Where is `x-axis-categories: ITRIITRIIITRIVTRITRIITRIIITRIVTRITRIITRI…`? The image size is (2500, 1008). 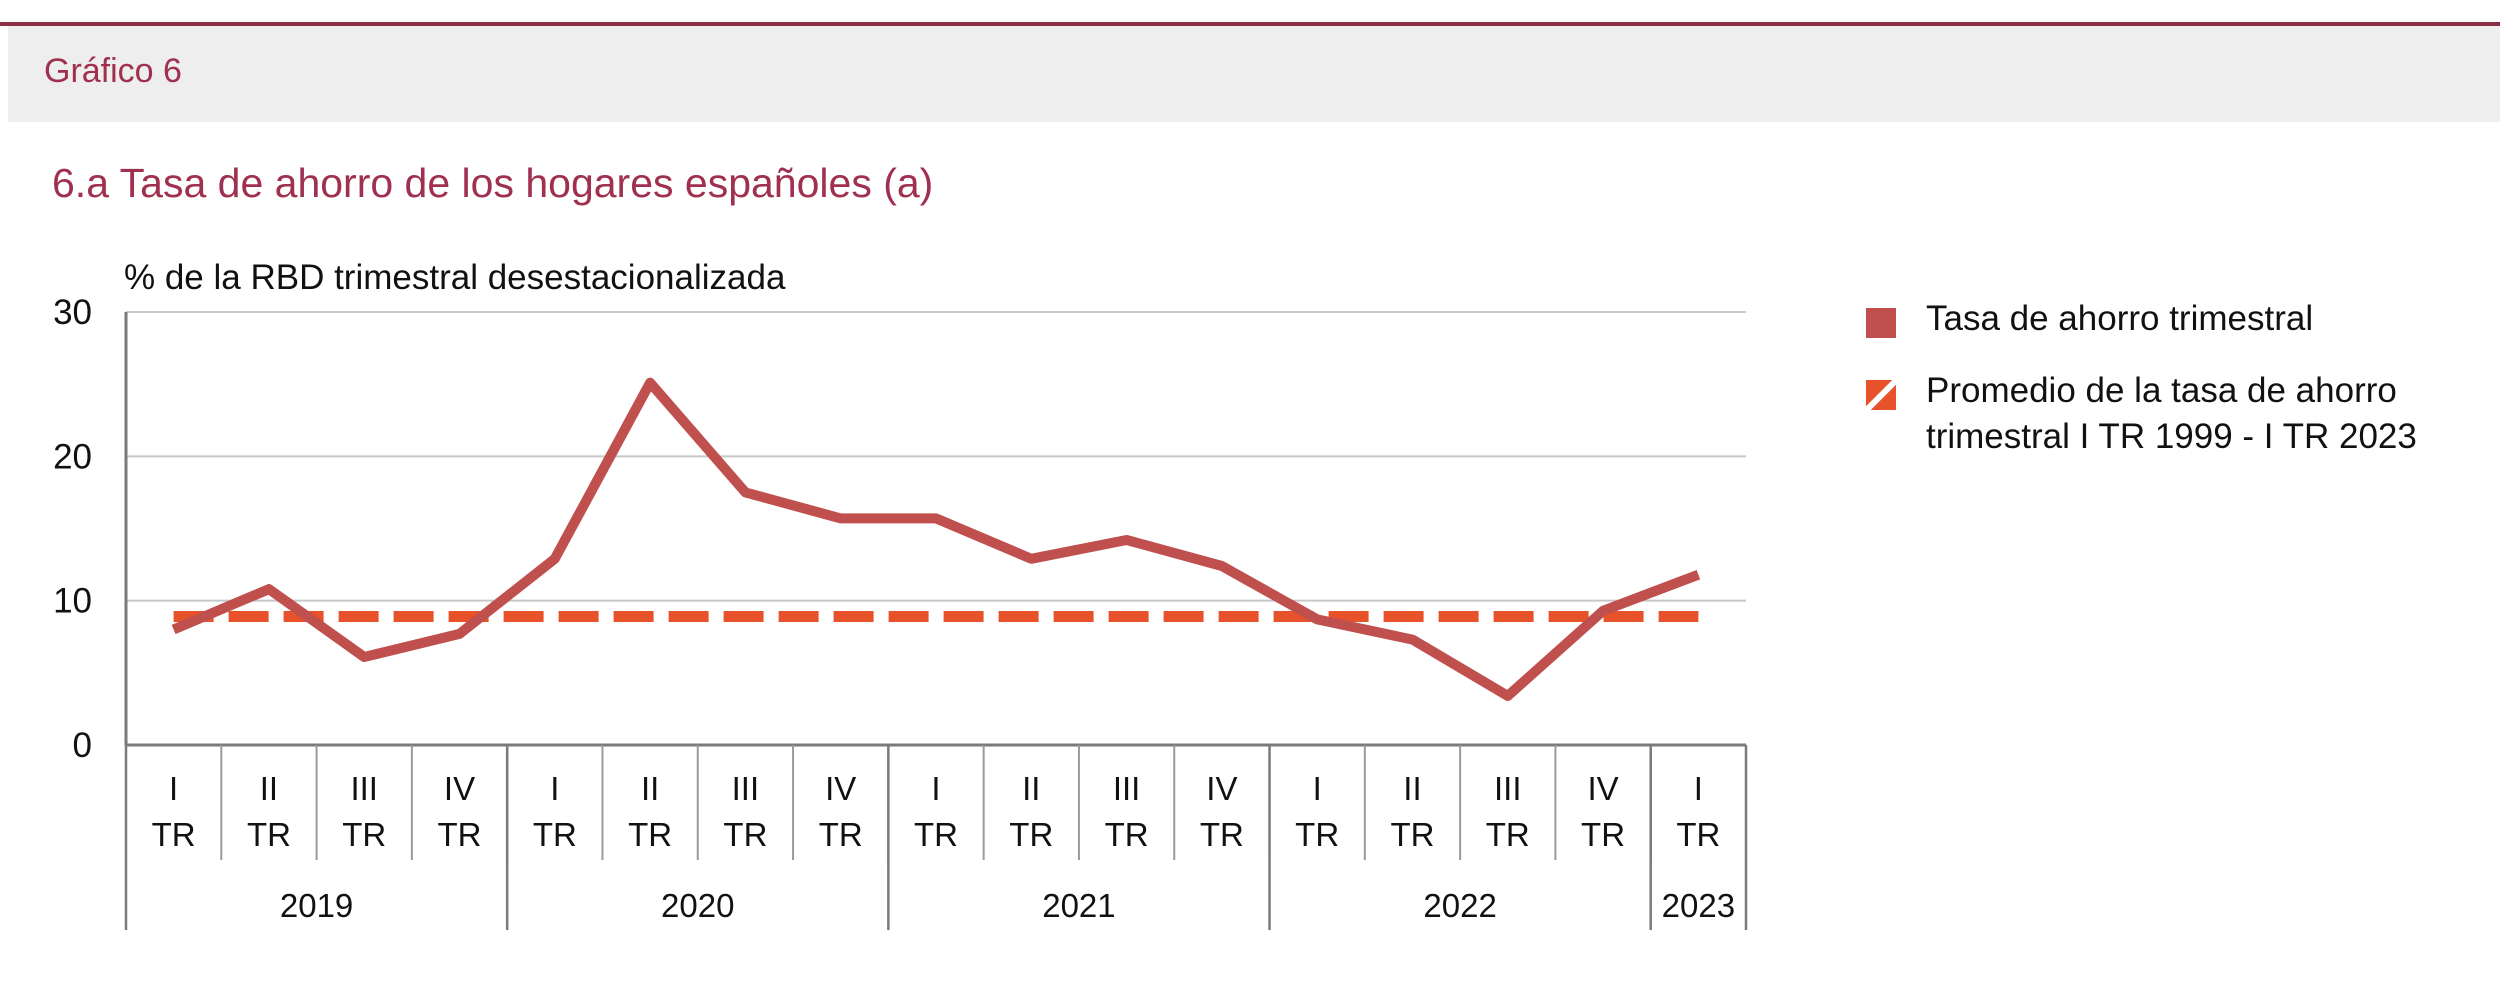 x-axis-categories: ITRIITRIIITRIVTRITRIITRIIITRIVTRITRIITRI… is located at coordinates (943, 847).